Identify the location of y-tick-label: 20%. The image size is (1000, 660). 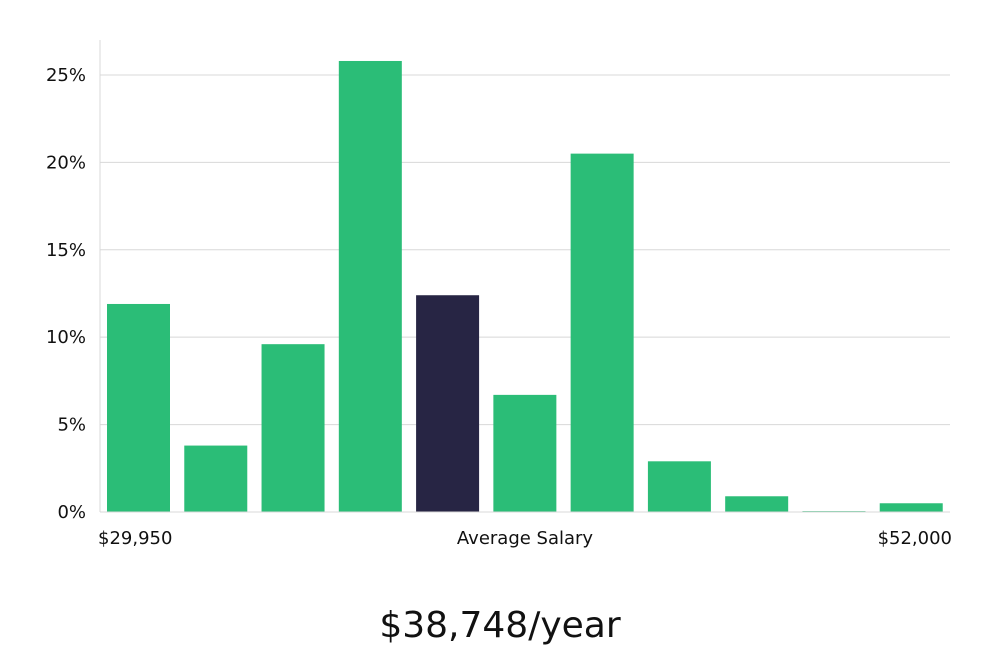
(66, 162).